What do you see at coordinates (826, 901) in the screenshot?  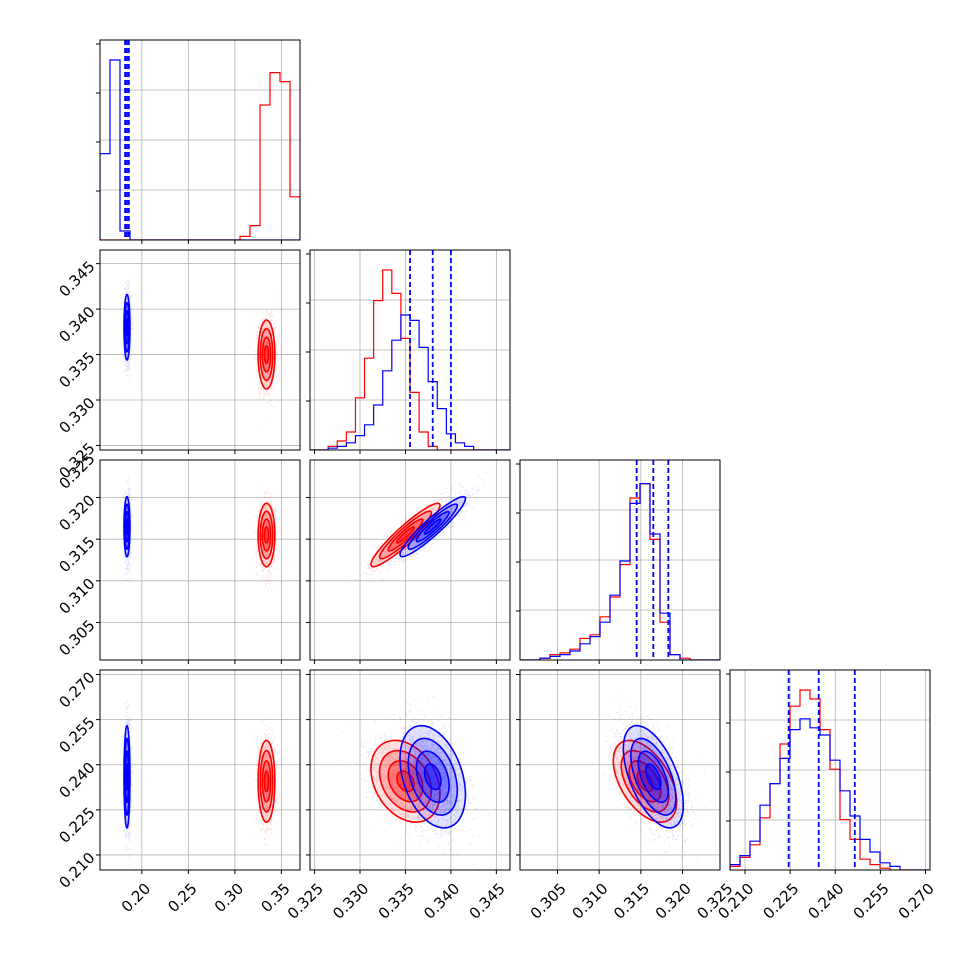 I see `x-tick-label: 0.240` at bounding box center [826, 901].